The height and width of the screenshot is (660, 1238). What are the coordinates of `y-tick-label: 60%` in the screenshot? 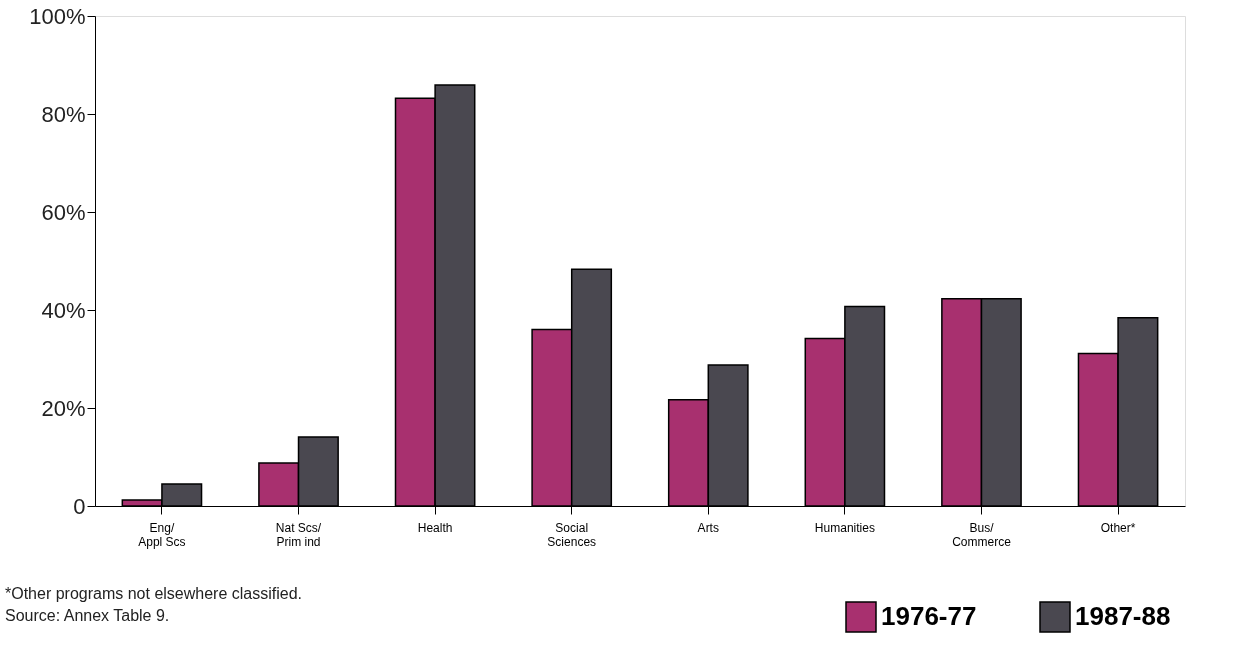 It's located at (63, 212).